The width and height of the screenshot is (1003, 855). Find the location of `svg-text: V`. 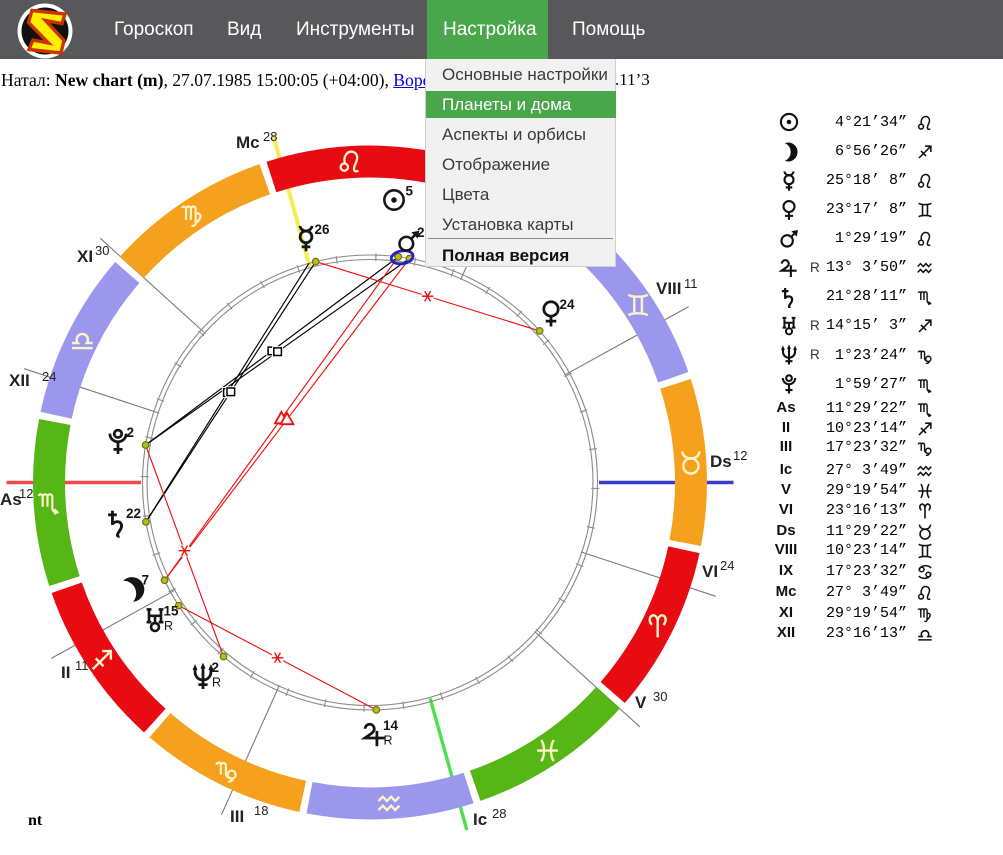

svg-text: V is located at coordinates (641, 702).